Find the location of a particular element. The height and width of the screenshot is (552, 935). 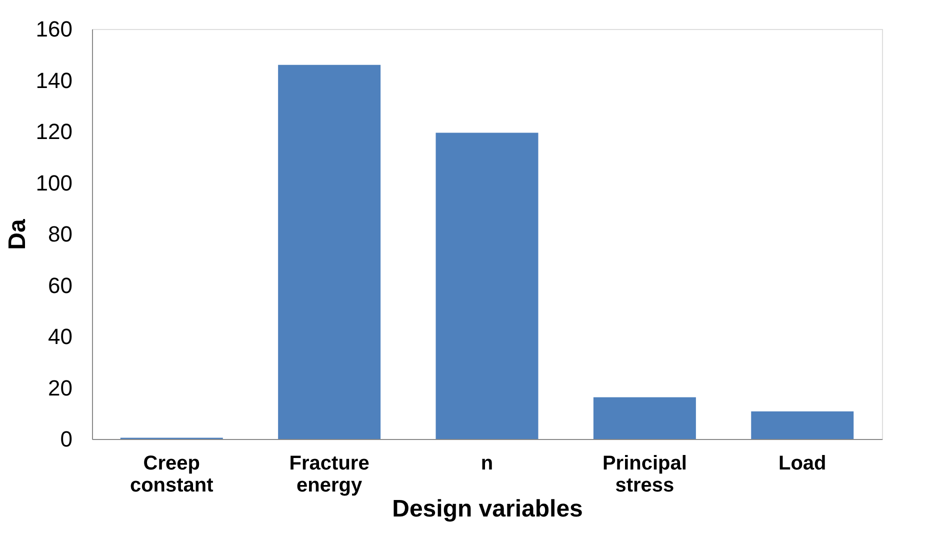

y-axis-title: Da is located at coordinates (17, 234).